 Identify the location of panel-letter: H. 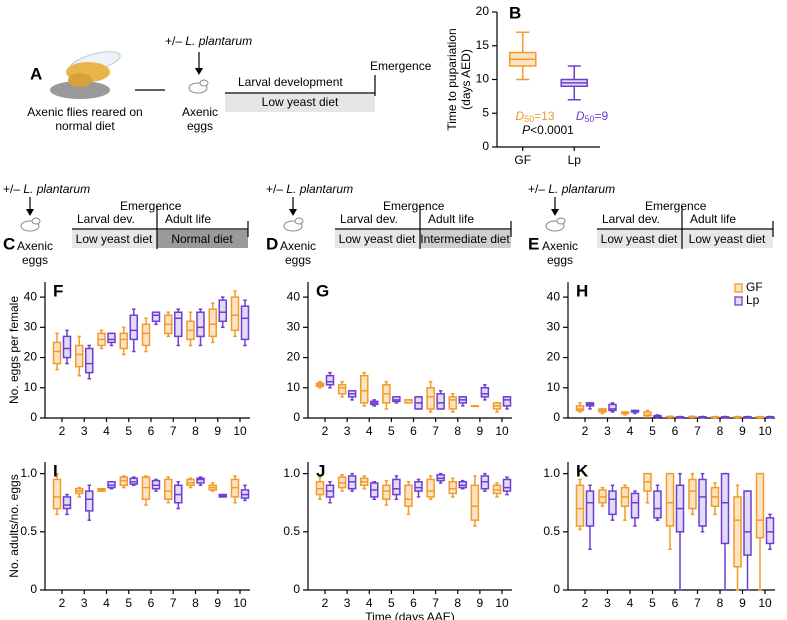
(582, 290).